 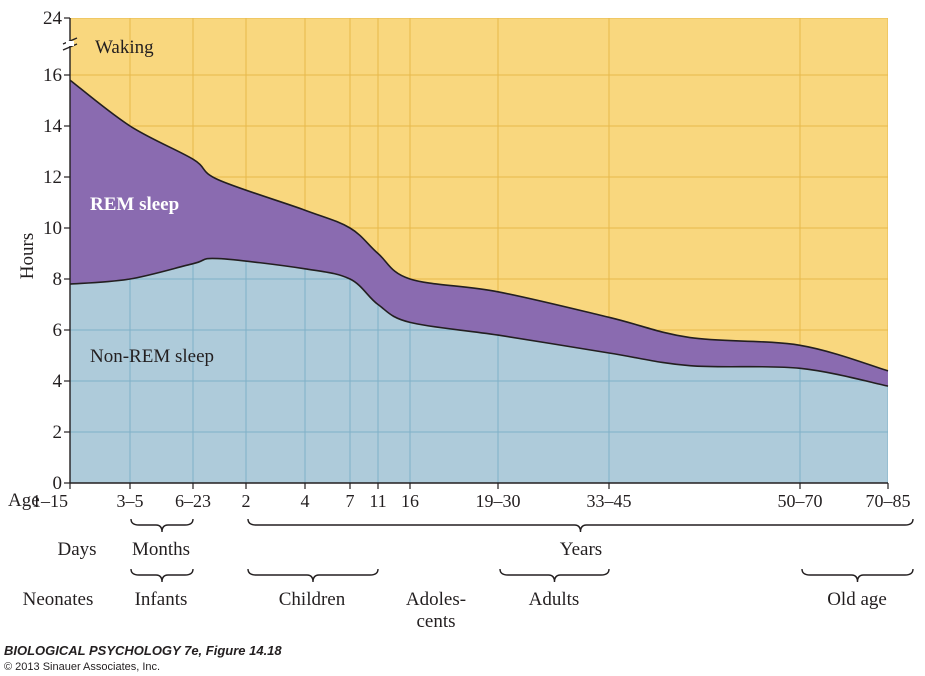 What do you see at coordinates (436, 599) in the screenshot?
I see `group-label-4: Adoles-` at bounding box center [436, 599].